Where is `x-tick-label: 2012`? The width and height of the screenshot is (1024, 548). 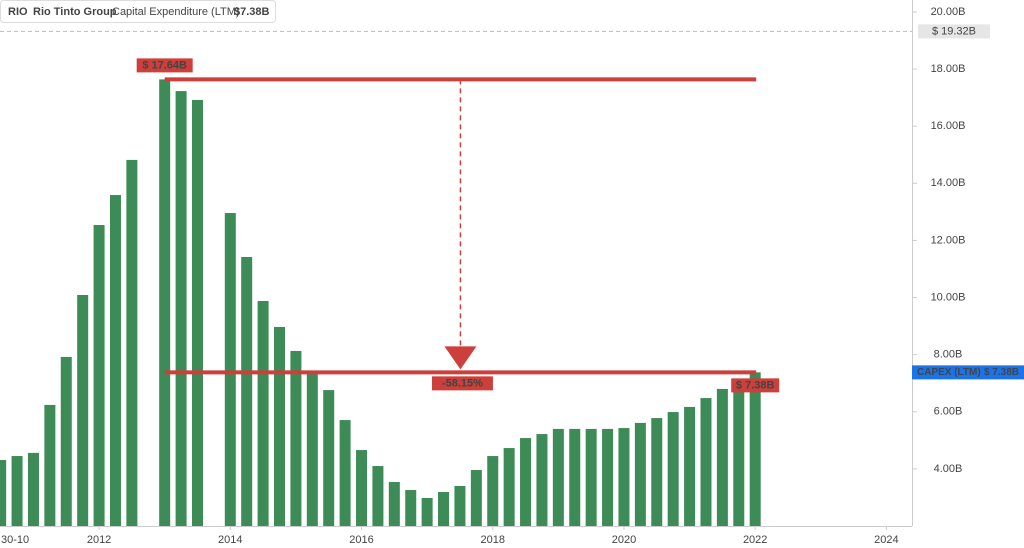
x-tick-label: 2012 is located at coordinates (99, 540).